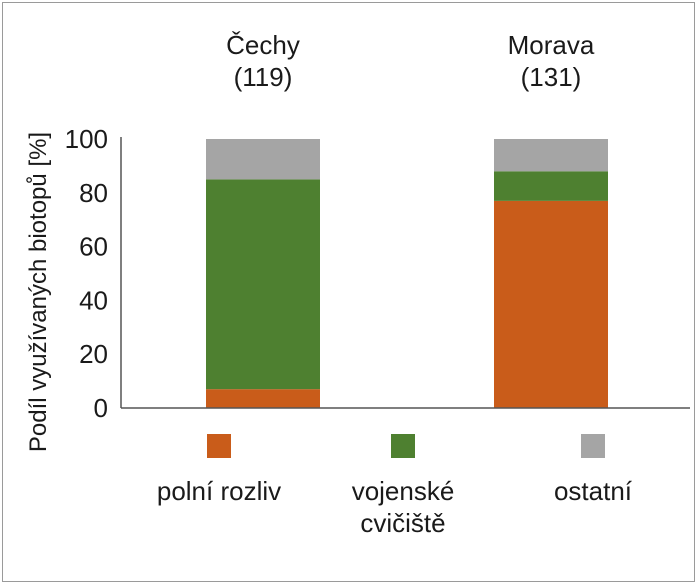 This screenshot has width=699, height=586. What do you see at coordinates (403, 446) in the screenshot?
I see `legend-swatch-vojenské-cvičiště` at bounding box center [403, 446].